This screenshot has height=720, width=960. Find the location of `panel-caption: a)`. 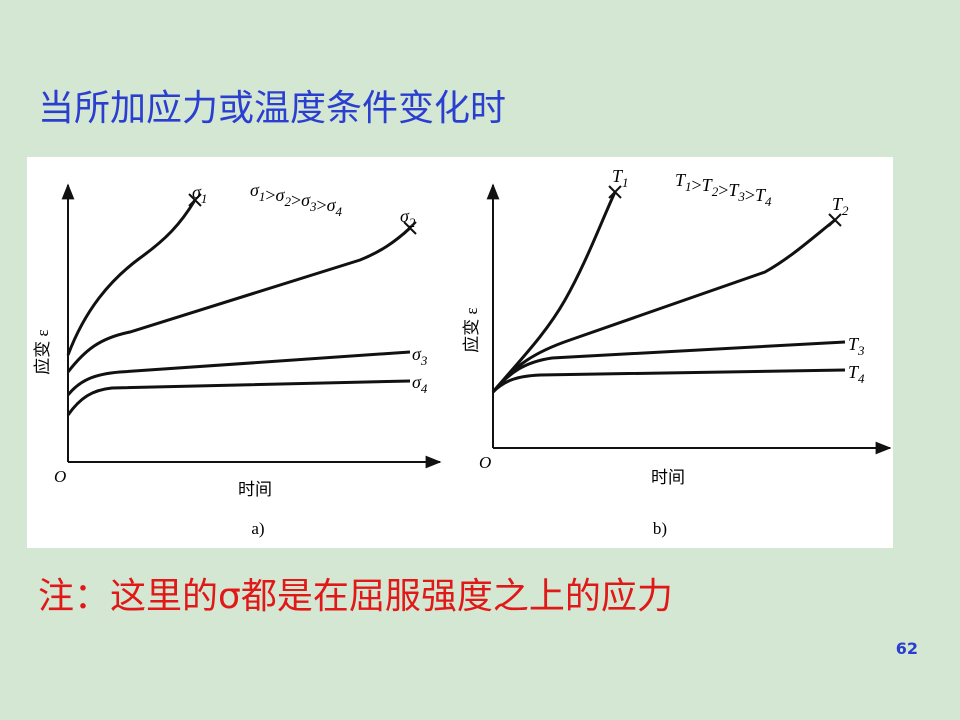

panel-caption: a) is located at coordinates (257, 528).